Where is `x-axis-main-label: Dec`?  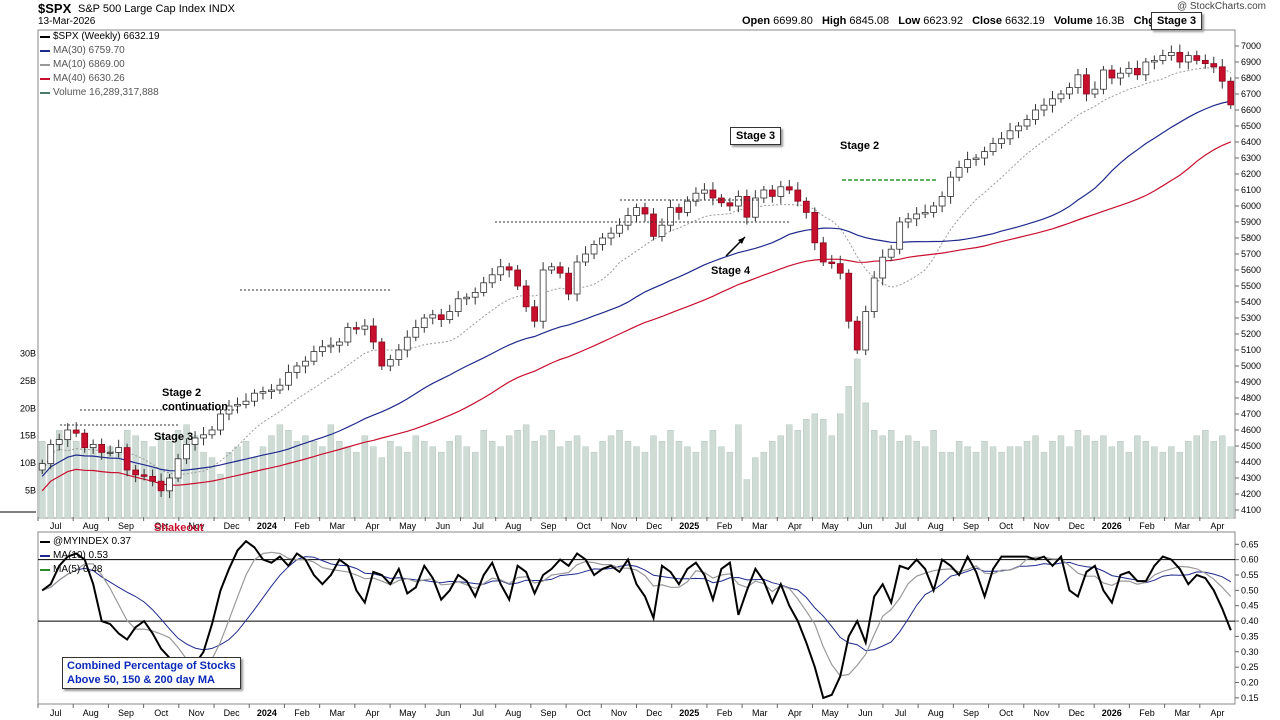
x-axis-main-label: Dec is located at coordinates (1077, 526).